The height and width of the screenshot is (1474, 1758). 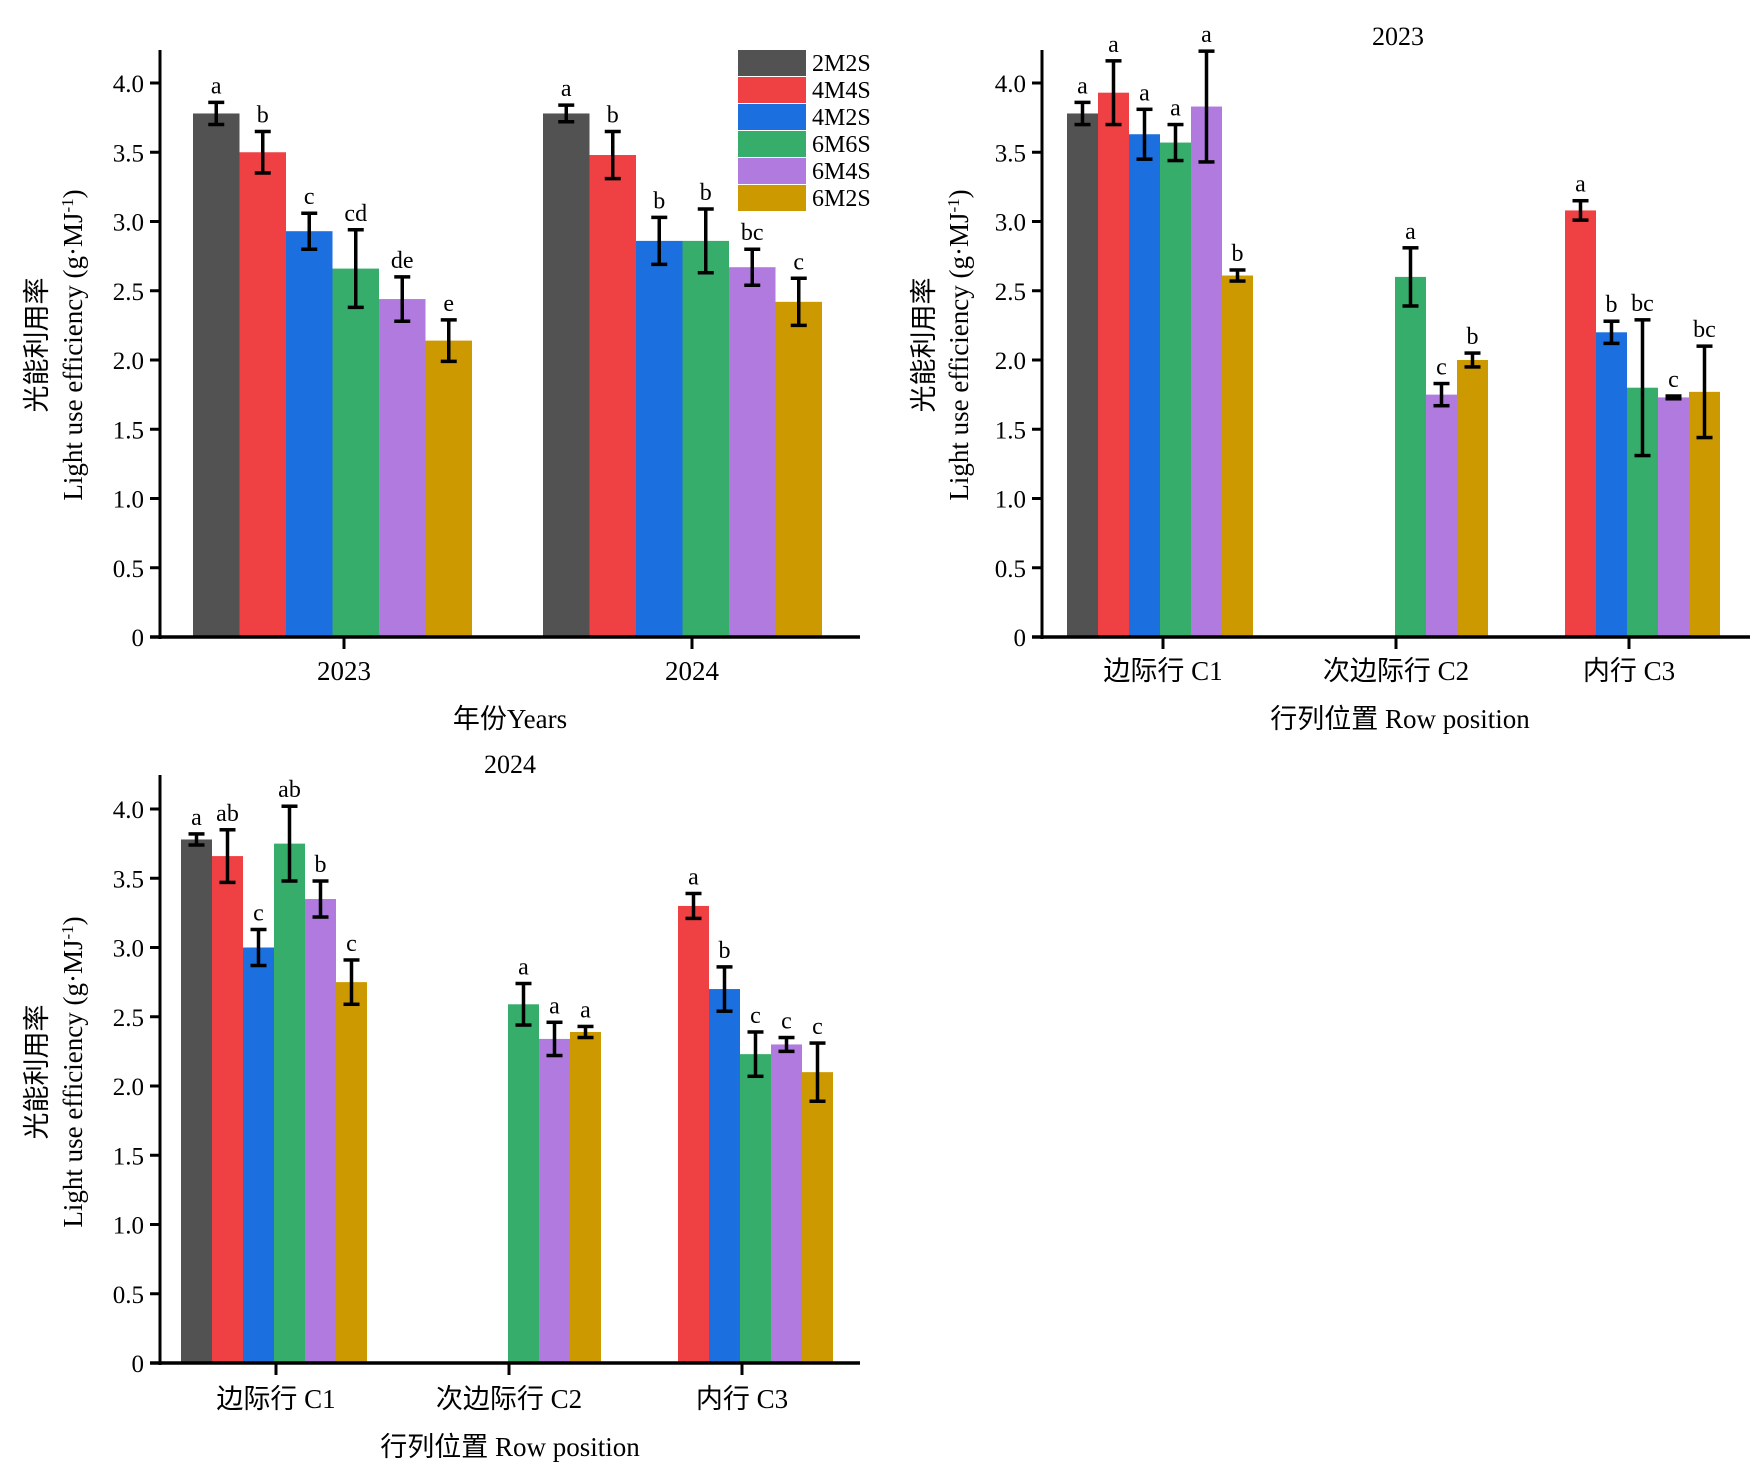 What do you see at coordinates (510, 719) in the screenshot?
I see `x-axis-title: 年份Years` at bounding box center [510, 719].